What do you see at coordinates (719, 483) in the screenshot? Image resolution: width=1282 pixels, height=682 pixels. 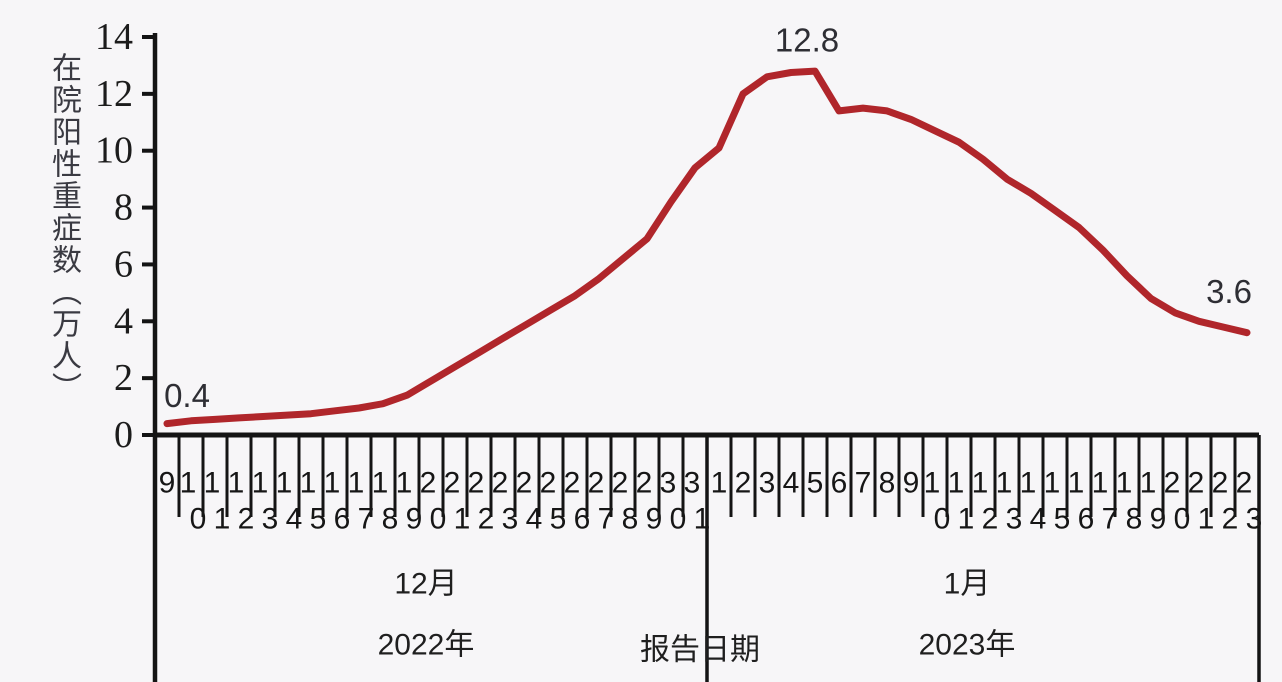 I see `day-label: 1` at bounding box center [719, 483].